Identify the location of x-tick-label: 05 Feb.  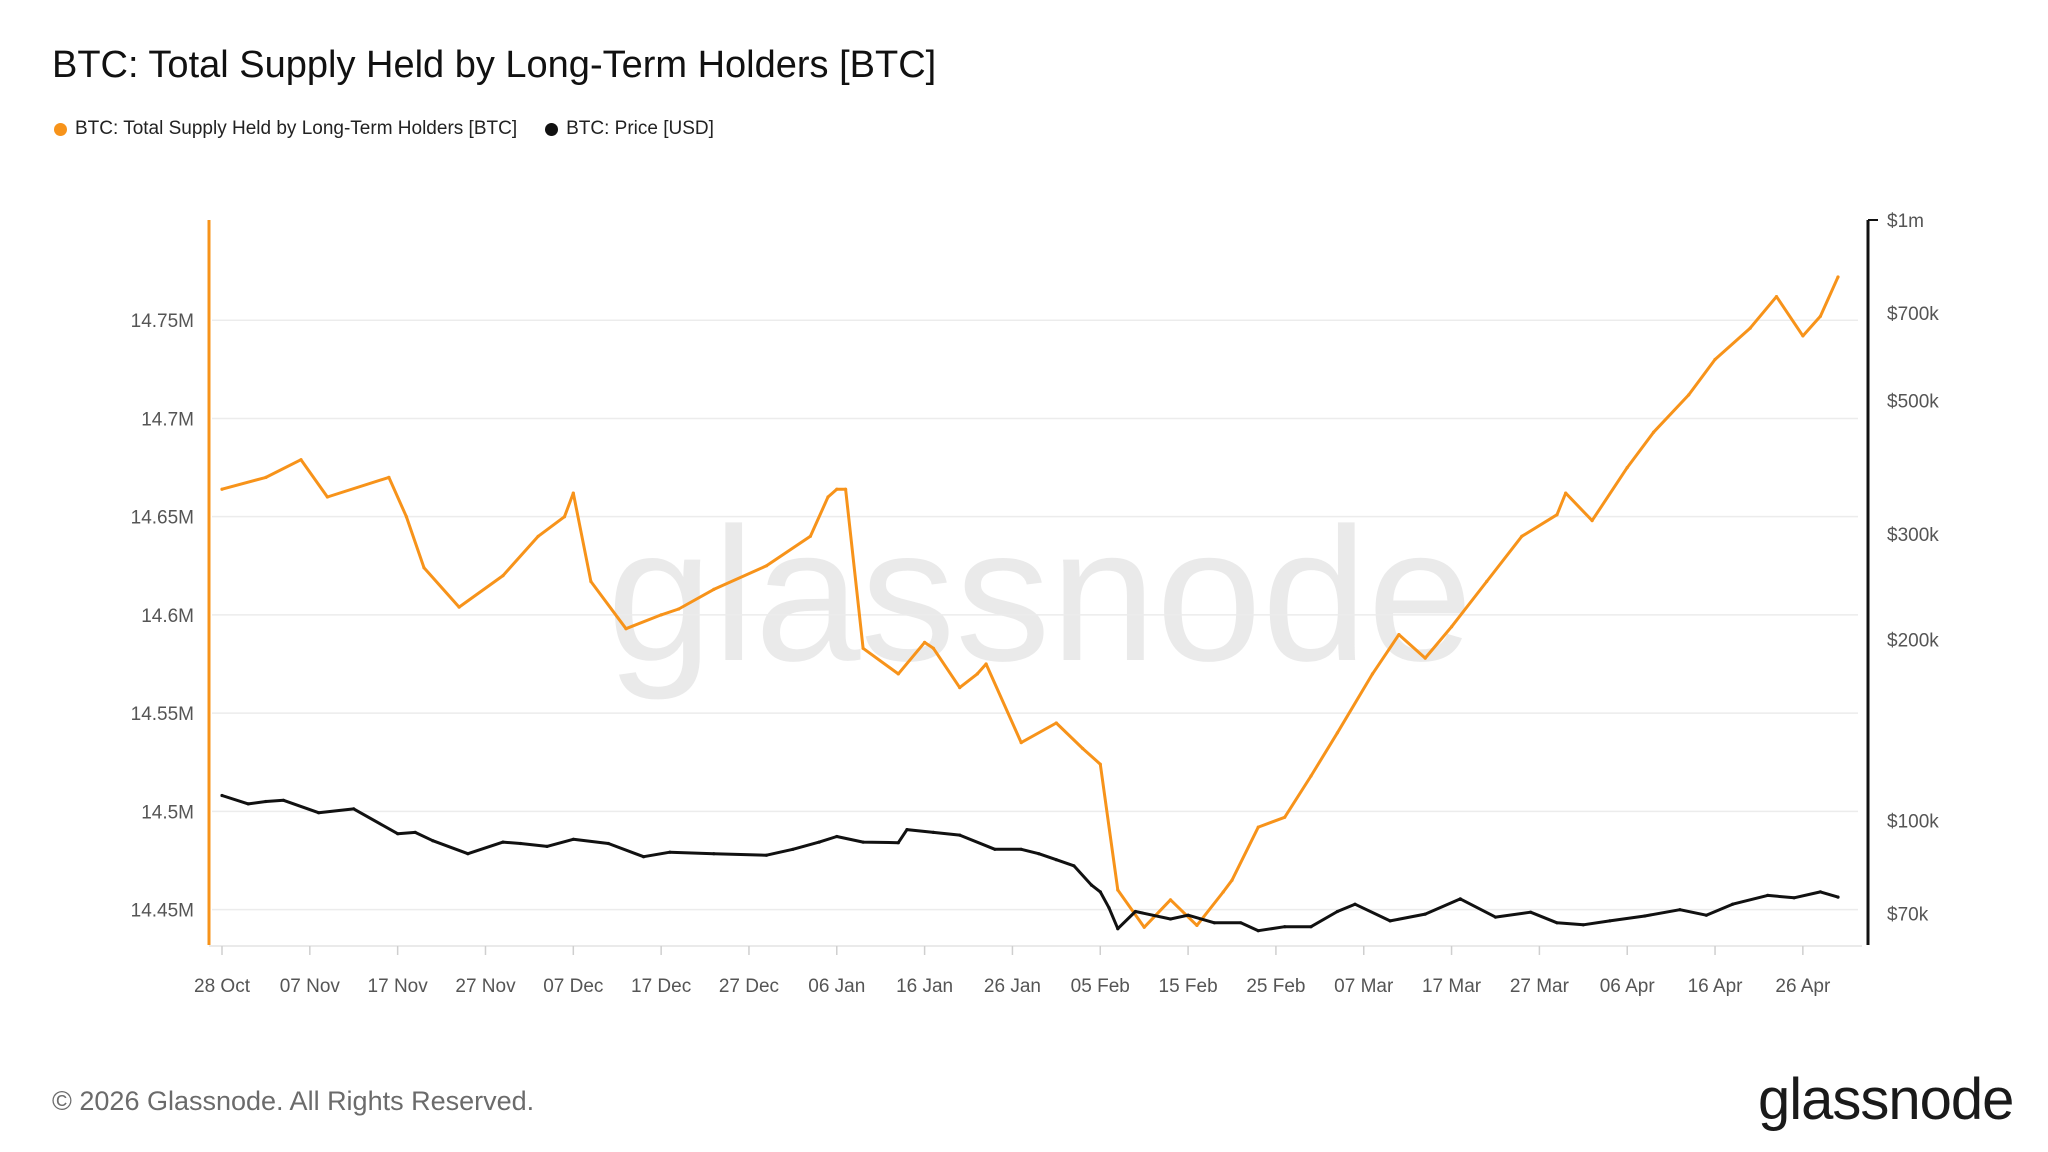
(1100, 986).